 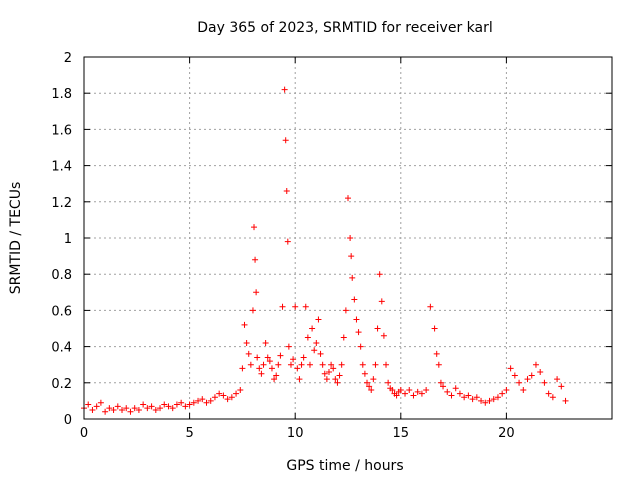 What do you see at coordinates (68, 58) in the screenshot?
I see `y-tick-label: 2` at bounding box center [68, 58].